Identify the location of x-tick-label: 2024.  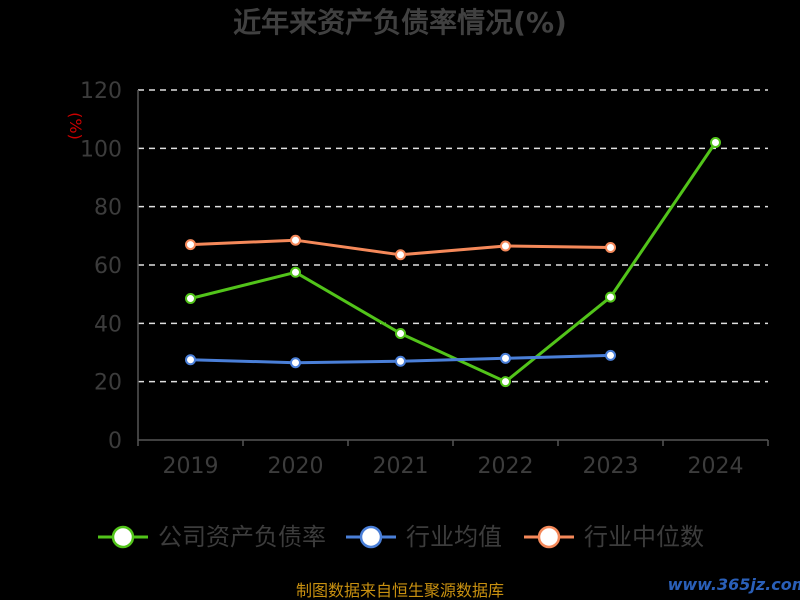
(716, 466).